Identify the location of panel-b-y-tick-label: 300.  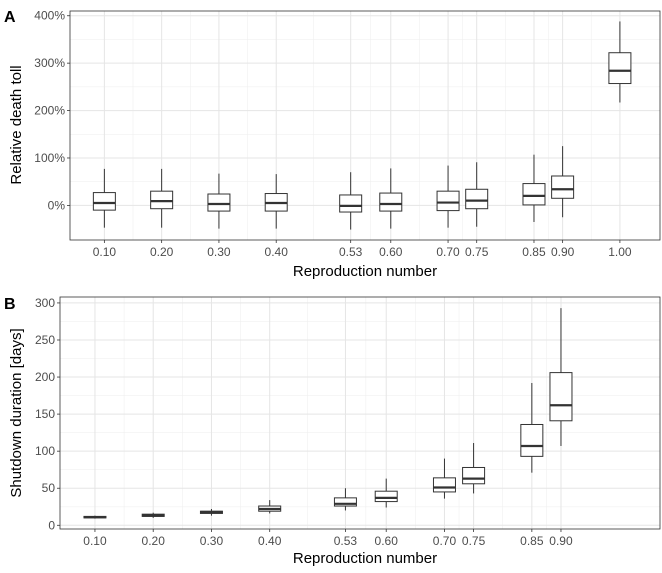
(45, 303).